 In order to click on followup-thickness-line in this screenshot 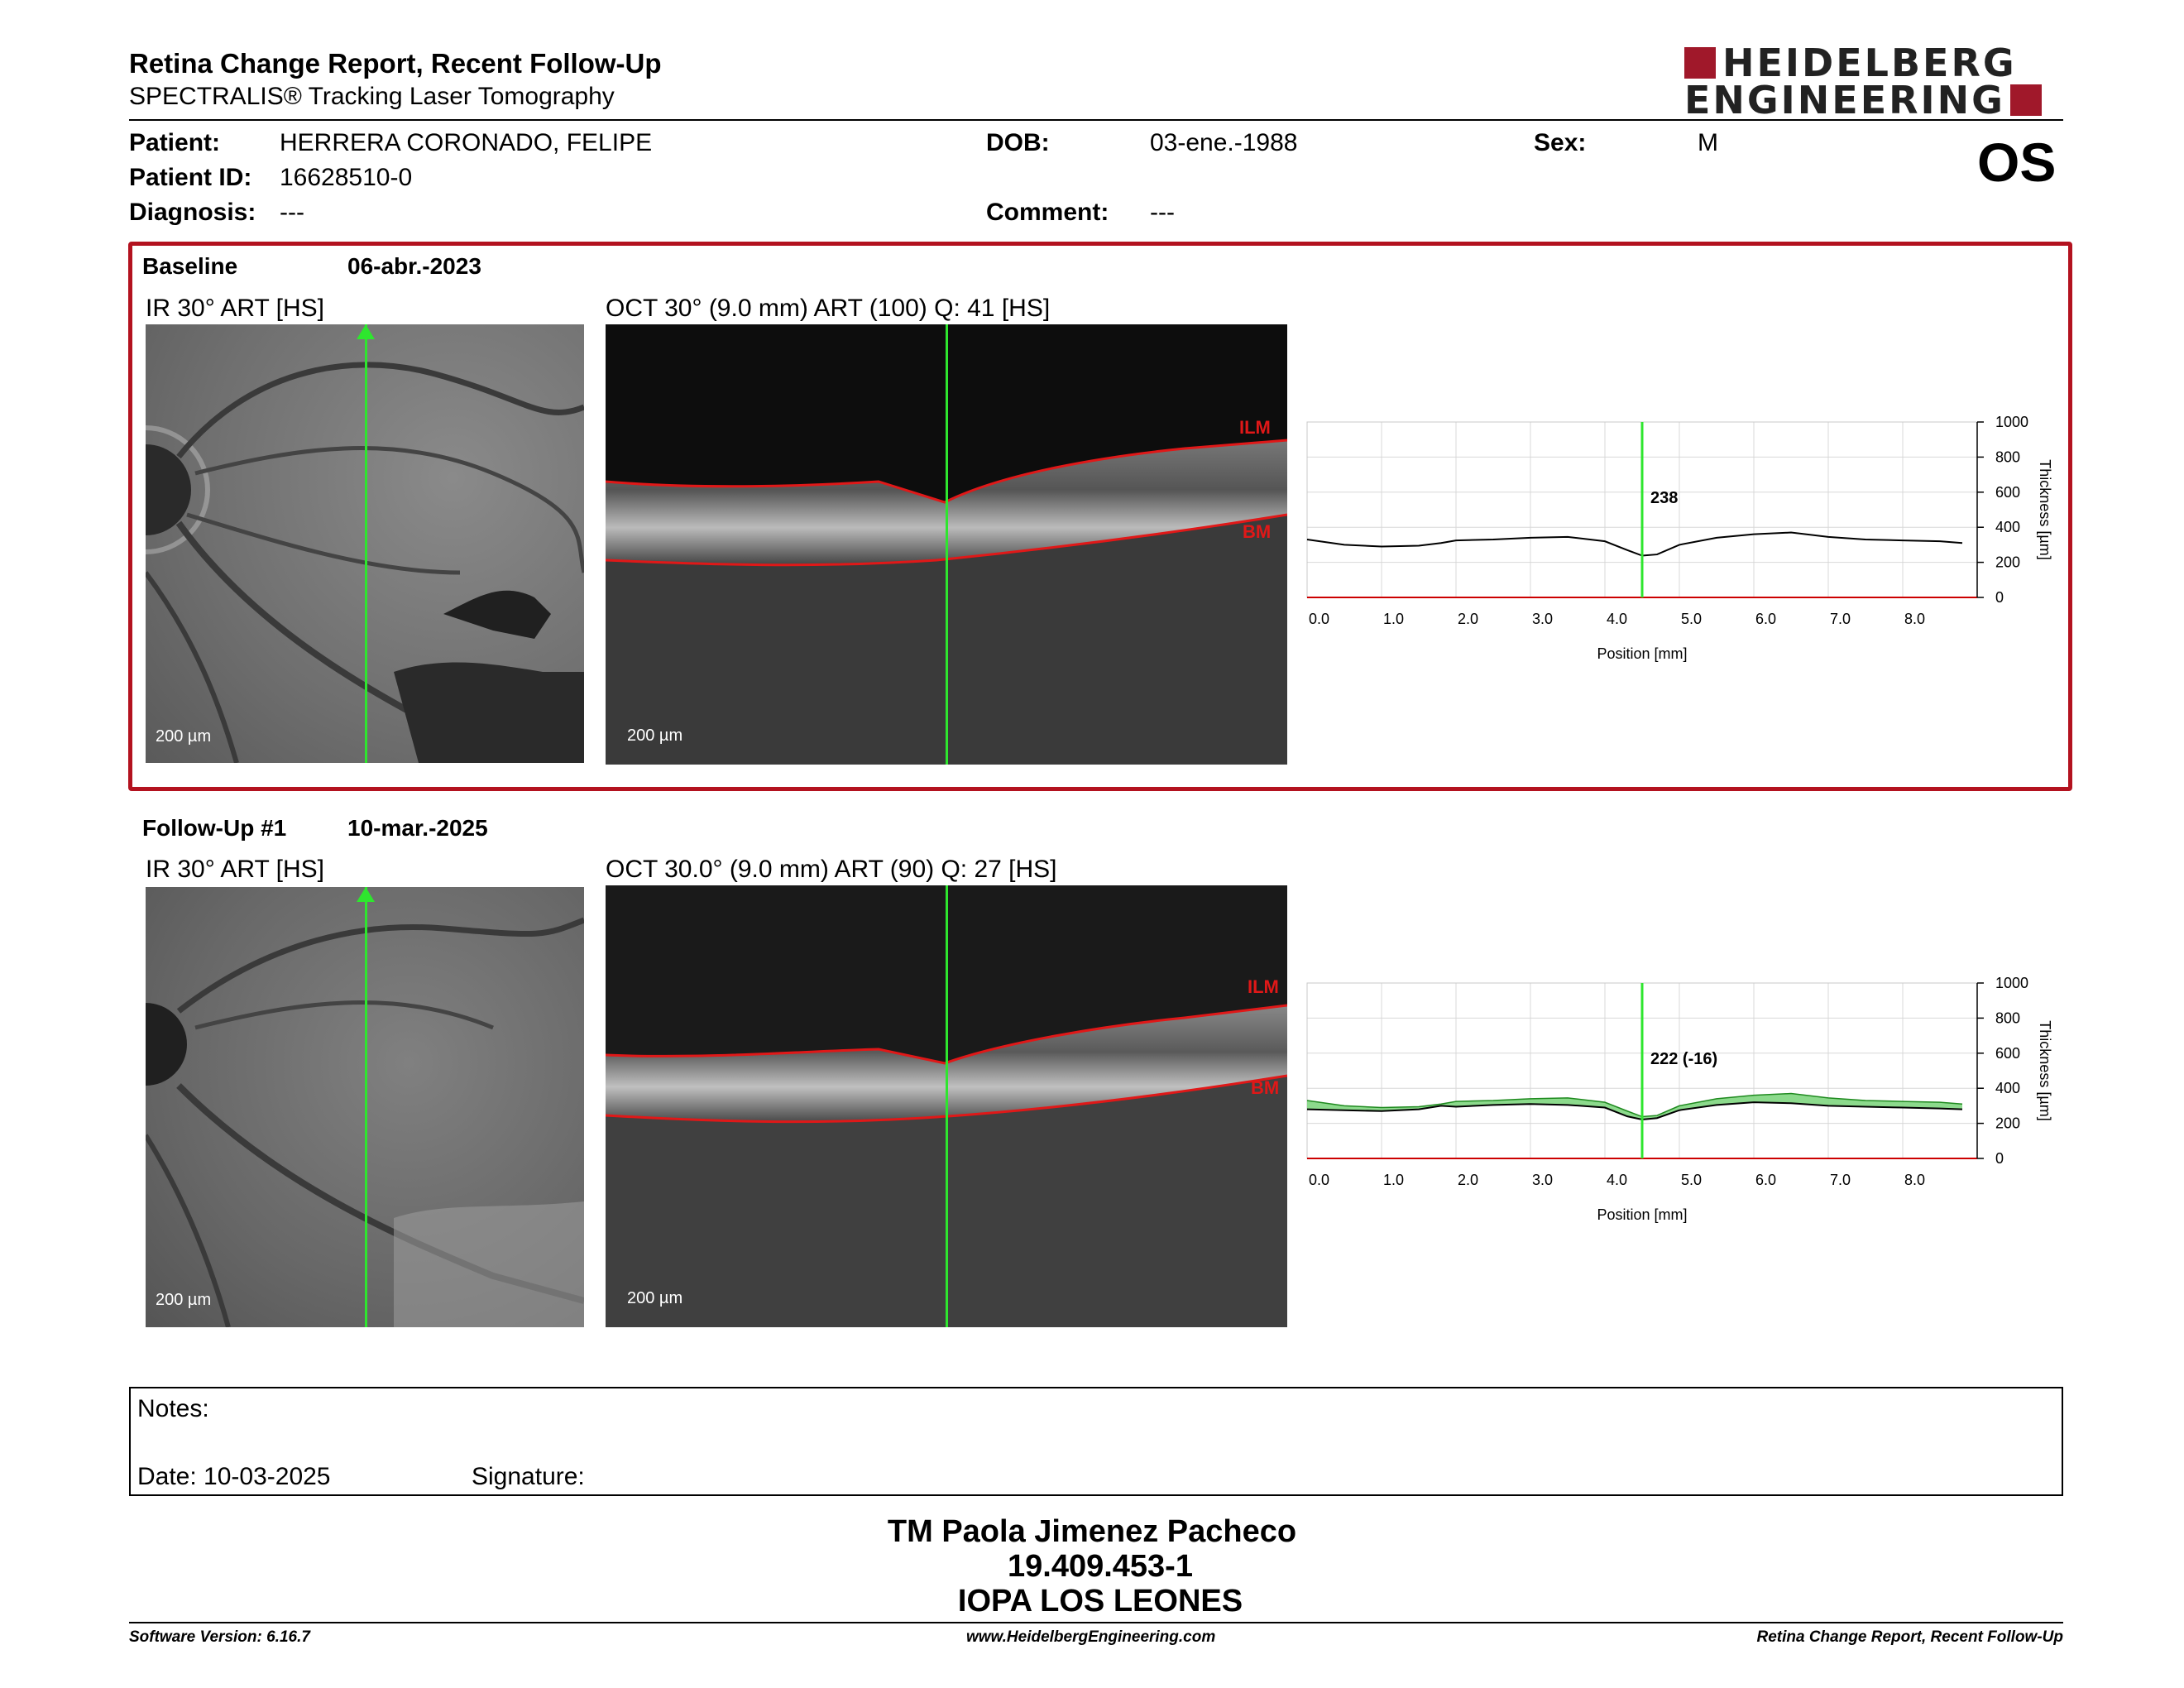, I will do `click(1634, 1110)`.